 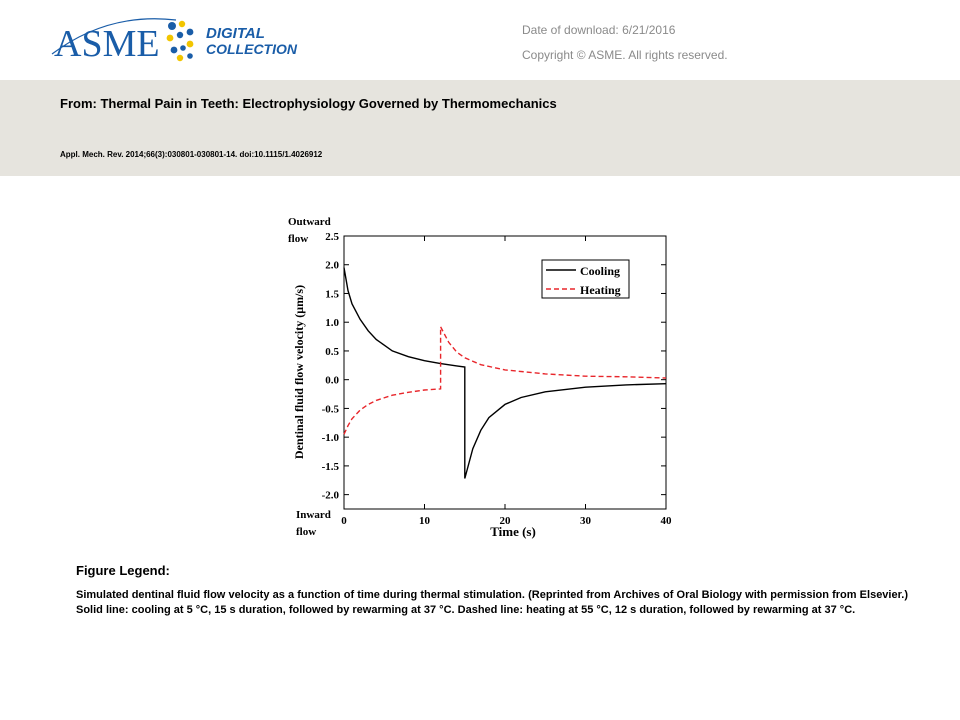 I want to click on series-line-heating, so click(x=505, y=380).